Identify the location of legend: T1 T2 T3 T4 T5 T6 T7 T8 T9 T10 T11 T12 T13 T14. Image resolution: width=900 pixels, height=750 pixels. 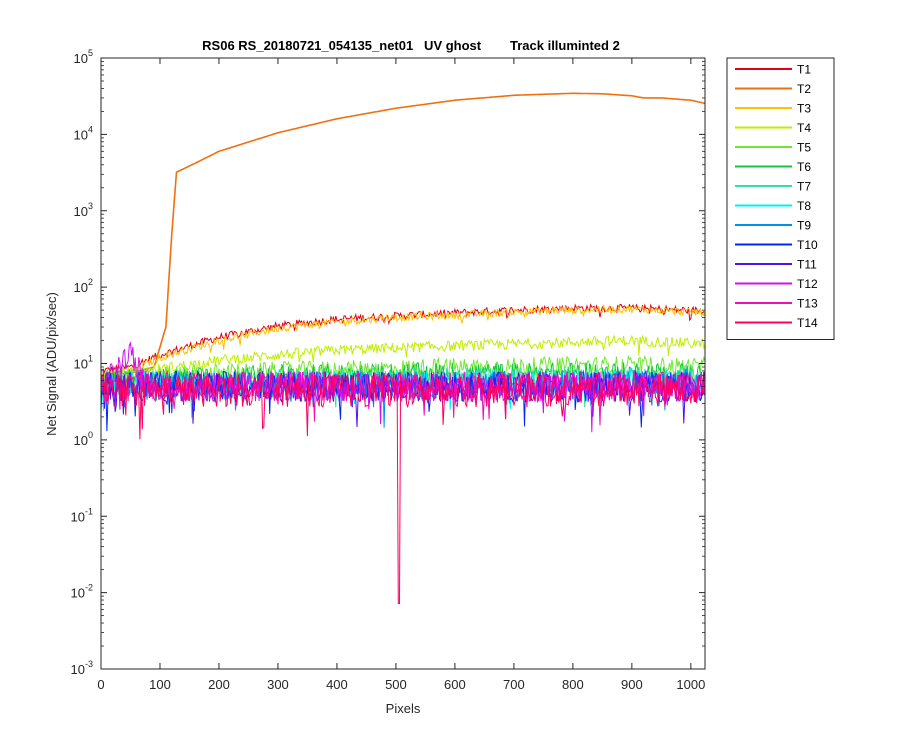
(780, 198).